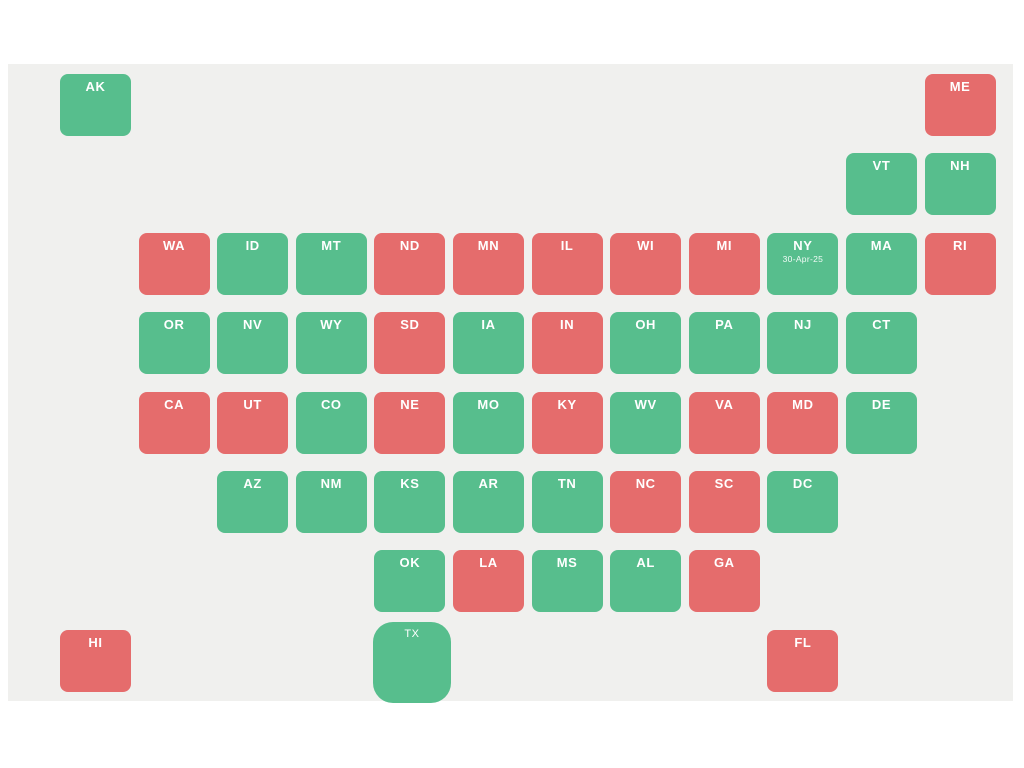 This screenshot has height=768, width=1024. Describe the element at coordinates (567, 404) in the screenshot. I see `state-abbr-label: KY` at that location.